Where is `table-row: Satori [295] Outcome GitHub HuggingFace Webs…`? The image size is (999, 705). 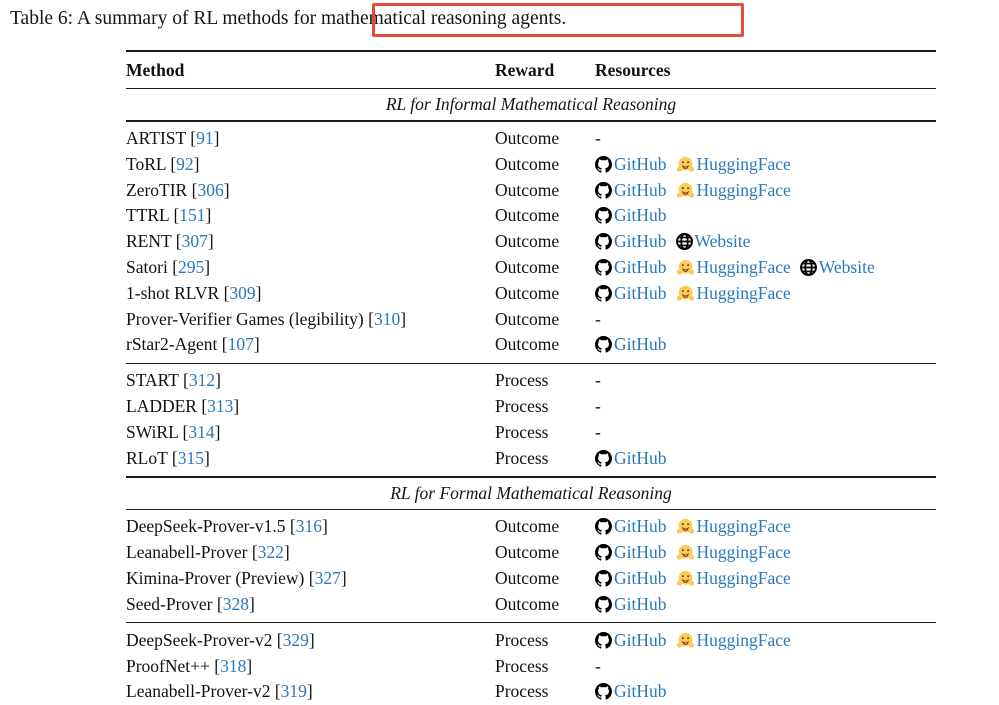 table-row: Satori [295] Outcome GitHub HuggingFace Webs… is located at coordinates (531, 268).